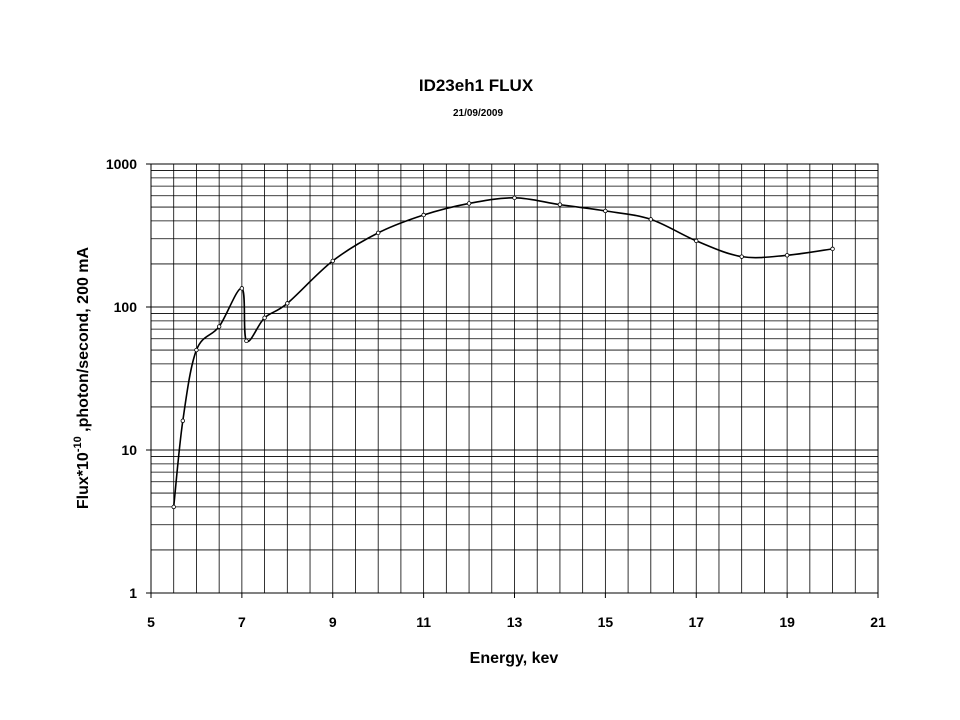 Image resolution: width=960 pixels, height=720 pixels. Describe the element at coordinates (476, 85) in the screenshot. I see `chart-title: ID23eh1 FLUX` at that location.